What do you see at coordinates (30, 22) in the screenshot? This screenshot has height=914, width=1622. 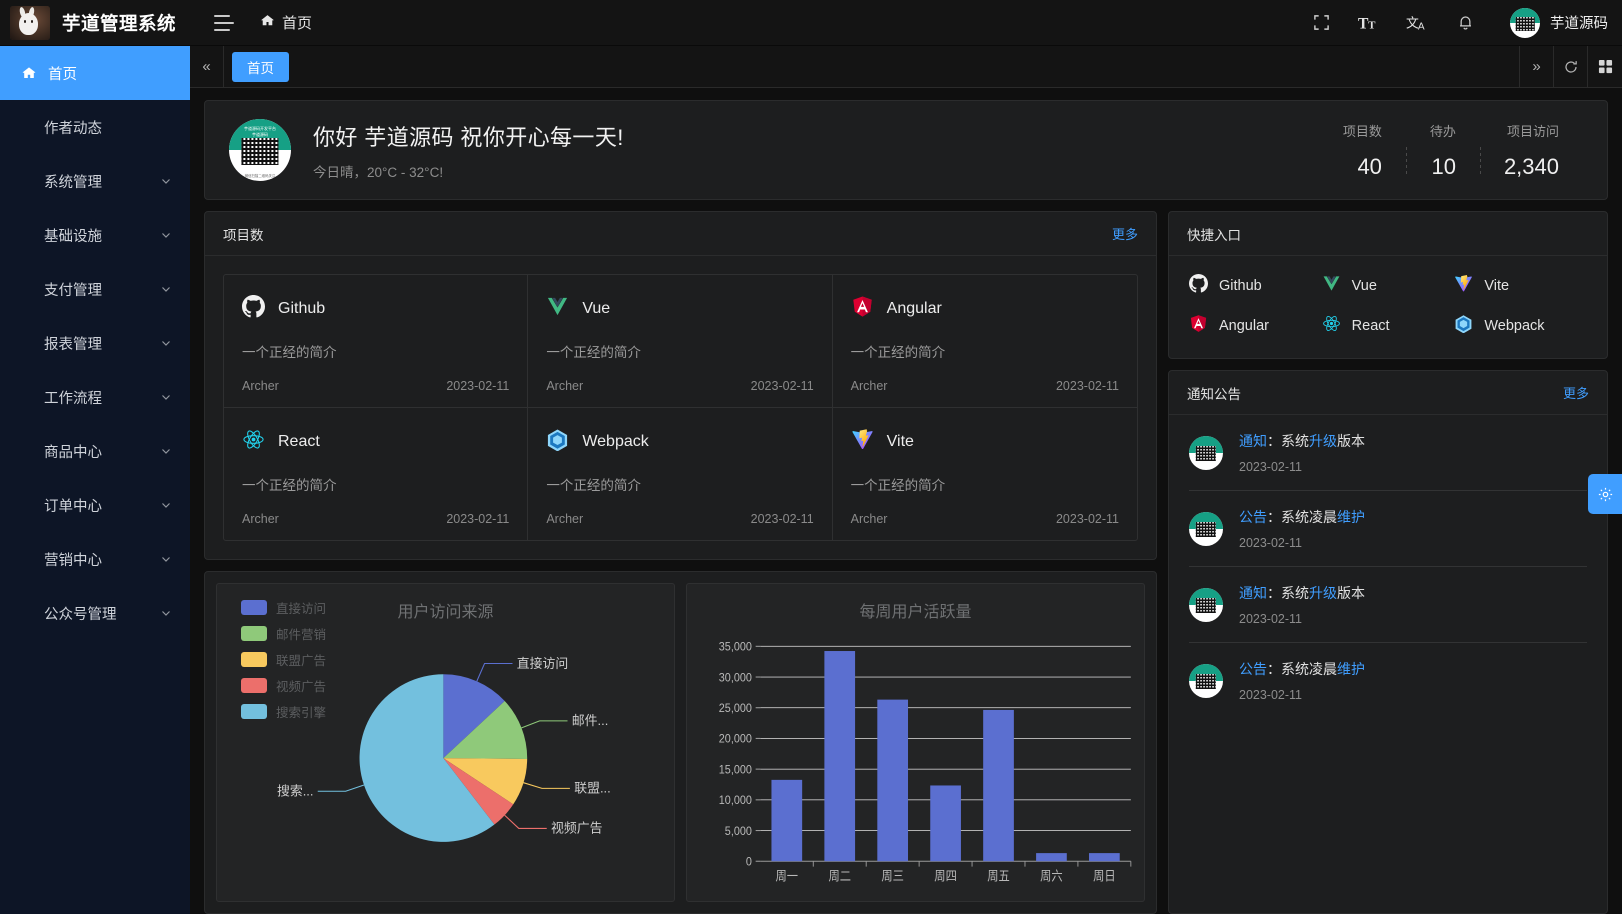 I see `app-logo` at bounding box center [30, 22].